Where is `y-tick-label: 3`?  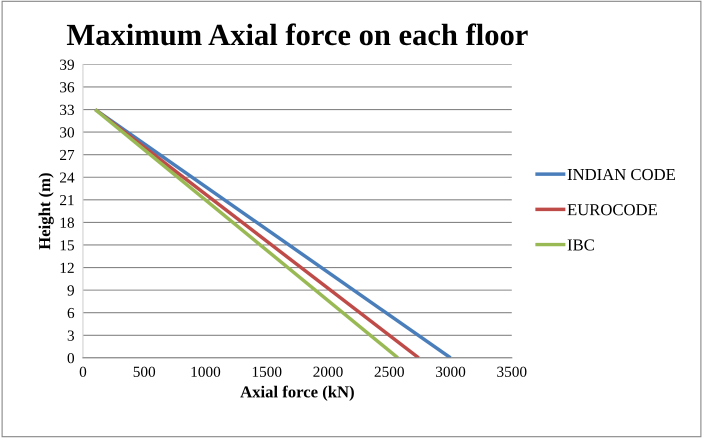
y-tick-label: 3 is located at coordinates (71, 335).